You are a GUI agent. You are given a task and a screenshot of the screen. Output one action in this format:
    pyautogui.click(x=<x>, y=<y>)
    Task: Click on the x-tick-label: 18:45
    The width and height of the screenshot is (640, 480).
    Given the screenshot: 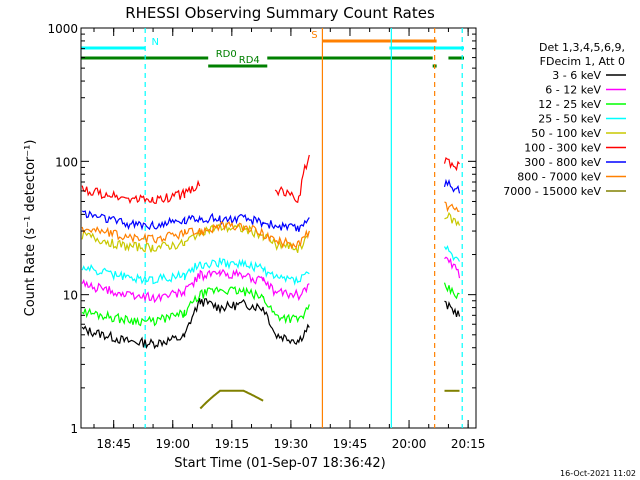 What is the action you would take?
    pyautogui.click(x=113, y=444)
    